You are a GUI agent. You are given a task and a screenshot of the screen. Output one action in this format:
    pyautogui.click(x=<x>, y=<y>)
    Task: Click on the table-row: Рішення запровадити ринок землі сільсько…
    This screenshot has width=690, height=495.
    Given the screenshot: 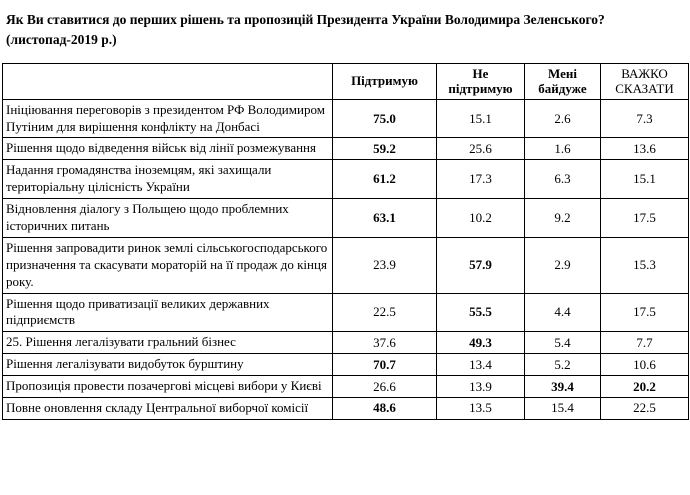 What is the action you would take?
    pyautogui.click(x=345, y=265)
    